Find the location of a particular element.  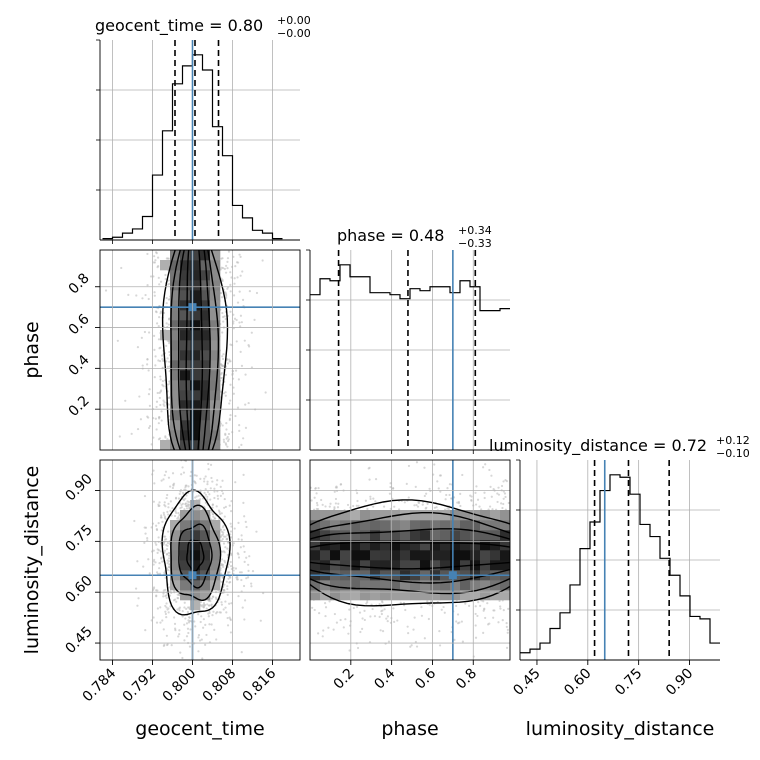

title-phase-plus: +0.34 is located at coordinates (475, 230).